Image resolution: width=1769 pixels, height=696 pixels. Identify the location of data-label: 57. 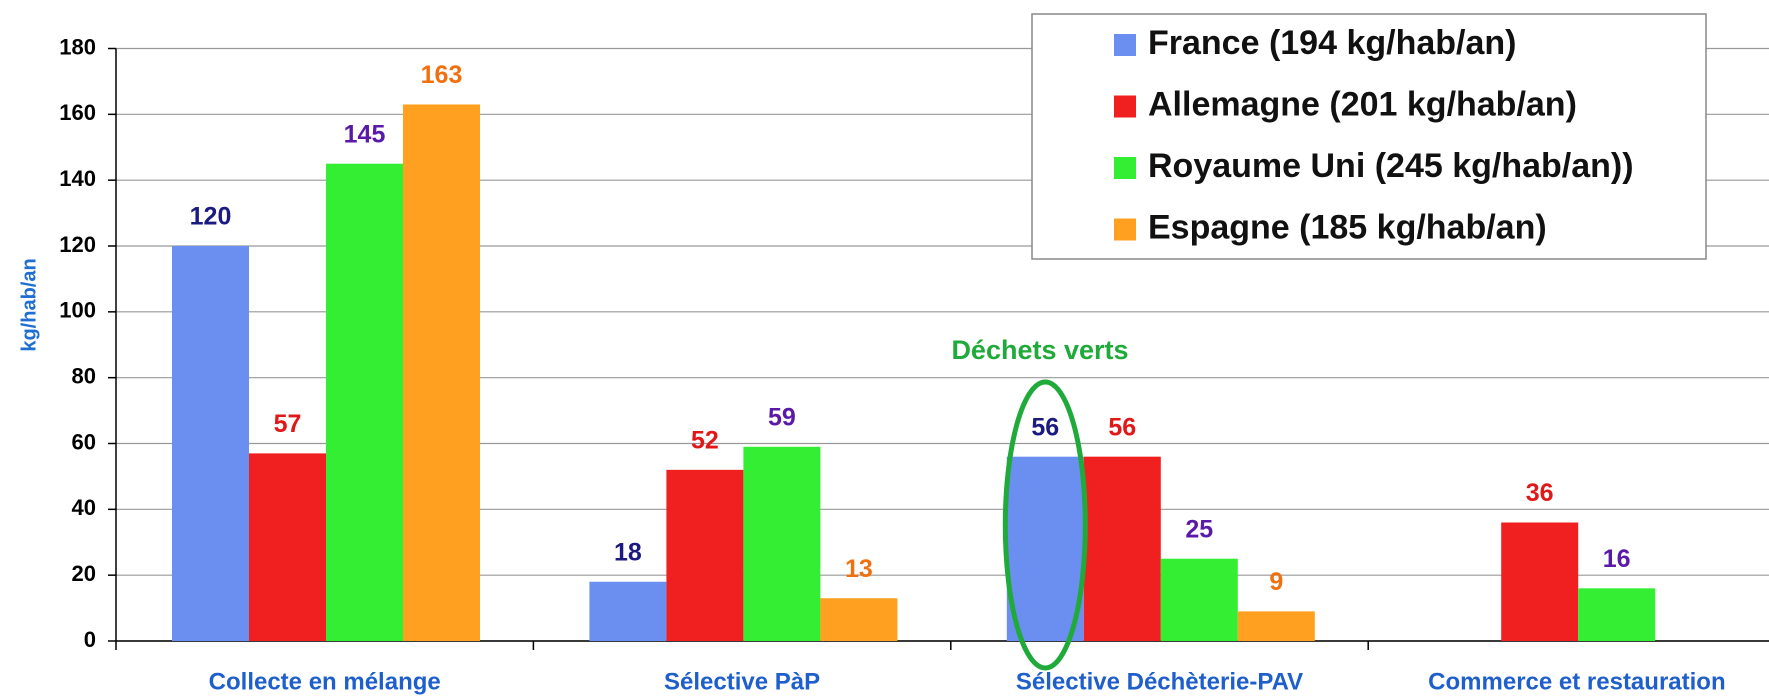
(288, 424).